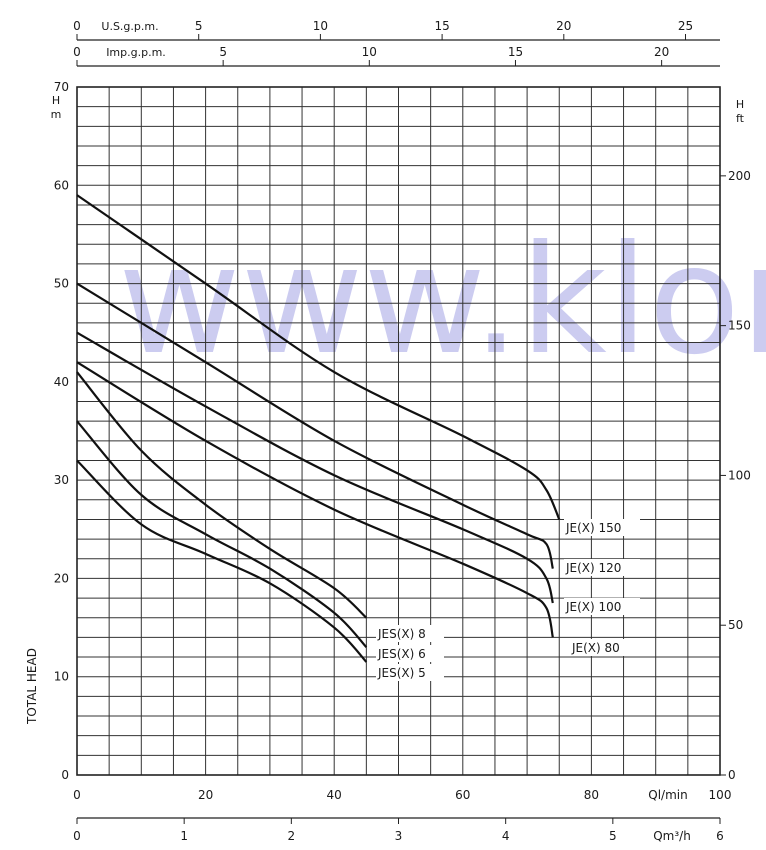 This screenshot has width=766, height=850. What do you see at coordinates (136, 52) in the screenshot?
I see `top-imp-axis-title: Imp.g.p.m.` at bounding box center [136, 52].